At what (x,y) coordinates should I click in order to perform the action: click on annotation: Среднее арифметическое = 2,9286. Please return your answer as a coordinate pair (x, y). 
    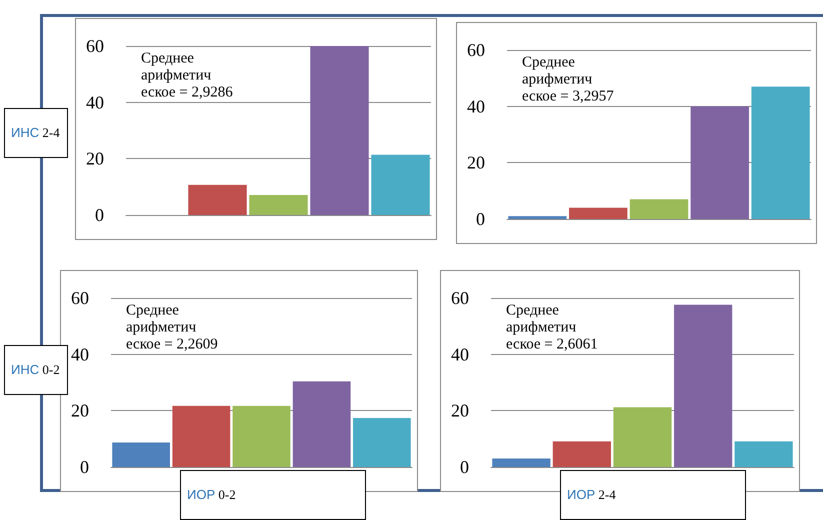
    Looking at the image, I should click on (187, 75).